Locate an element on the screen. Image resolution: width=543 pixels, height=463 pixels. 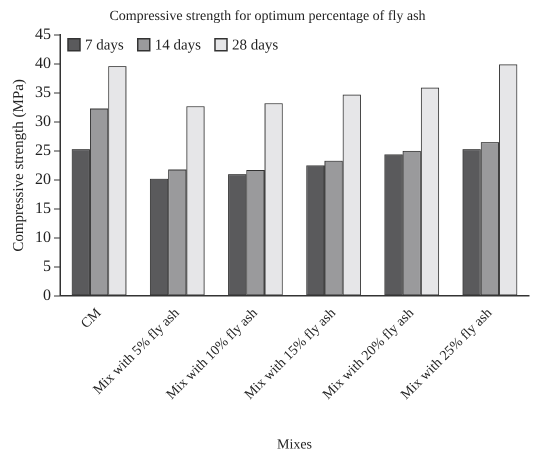
y-tick-label: 40 is located at coordinates (43, 63).